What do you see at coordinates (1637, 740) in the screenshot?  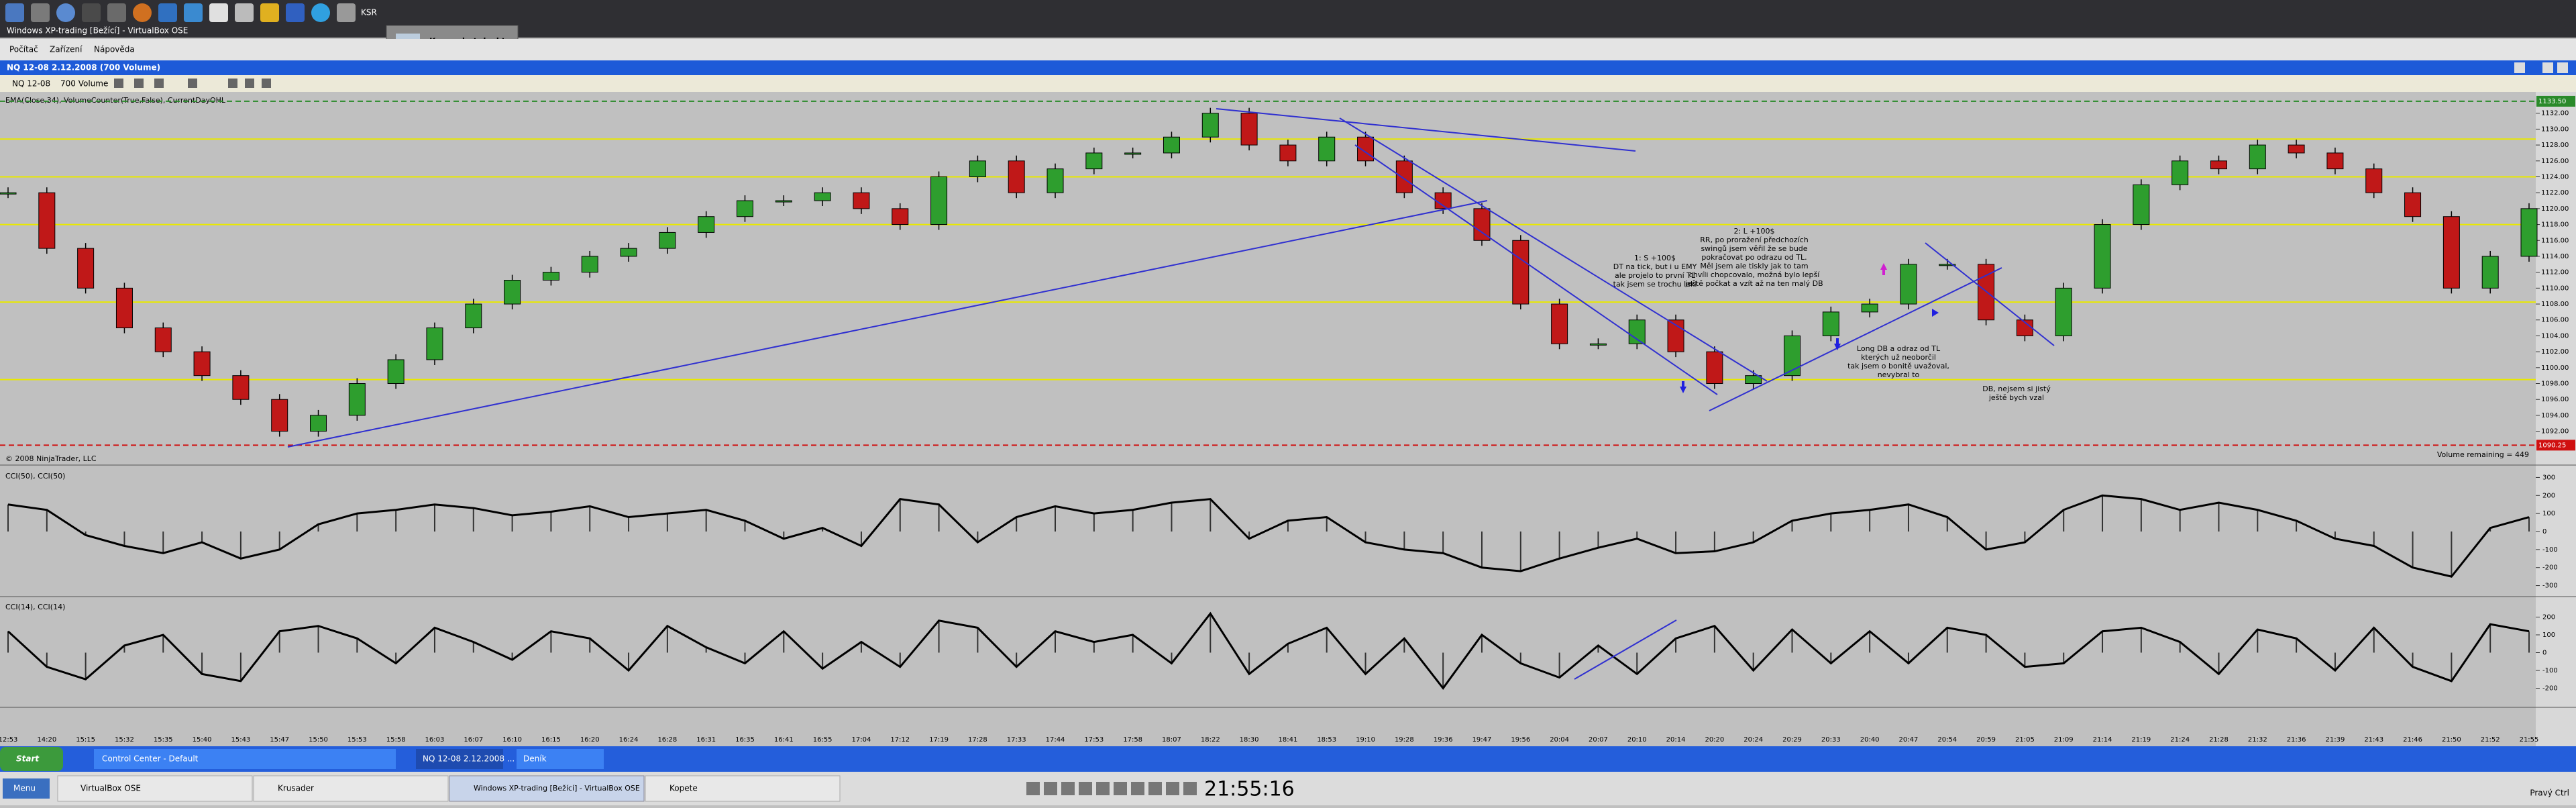 I see `x-tick-label: 20:10` at bounding box center [1637, 740].